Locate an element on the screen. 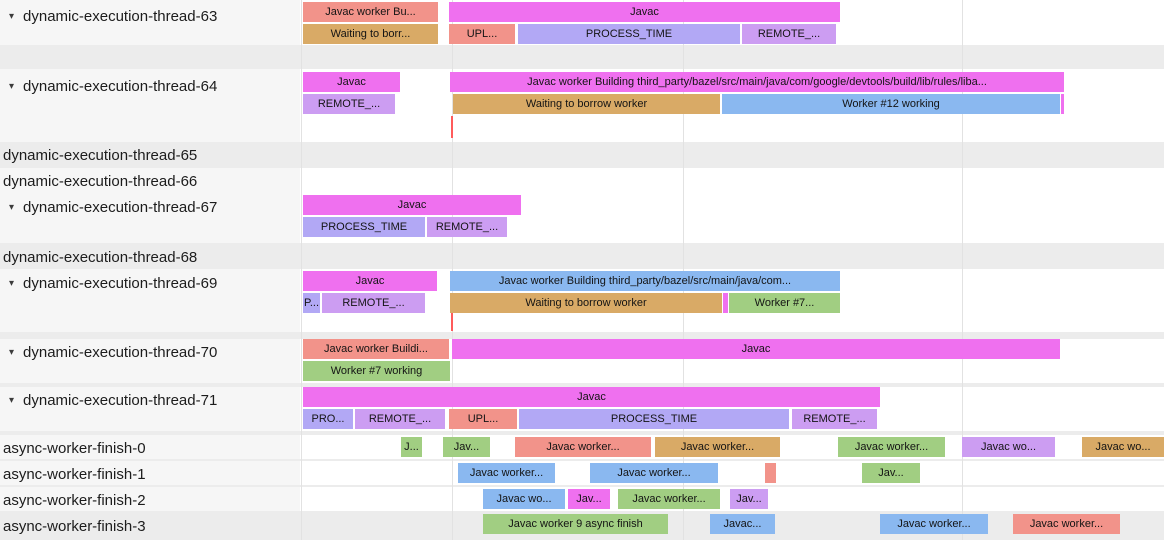 The height and width of the screenshot is (540, 1164). thread-label: async-worker-finish-3 is located at coordinates (73, 526).